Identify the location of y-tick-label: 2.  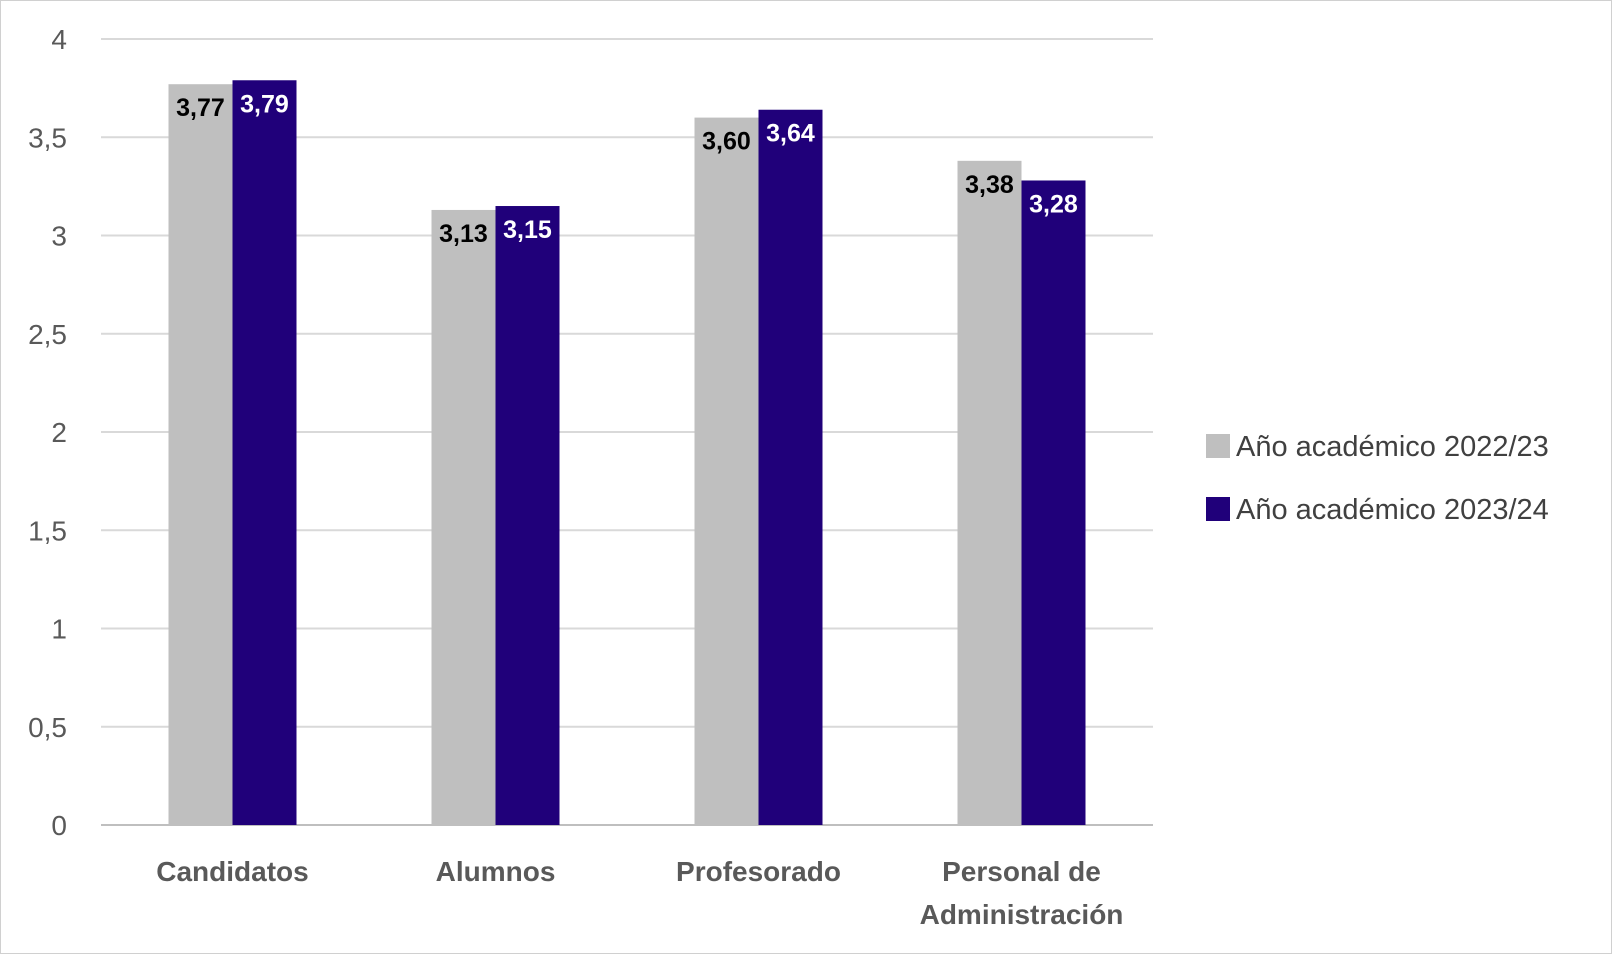
(59, 432).